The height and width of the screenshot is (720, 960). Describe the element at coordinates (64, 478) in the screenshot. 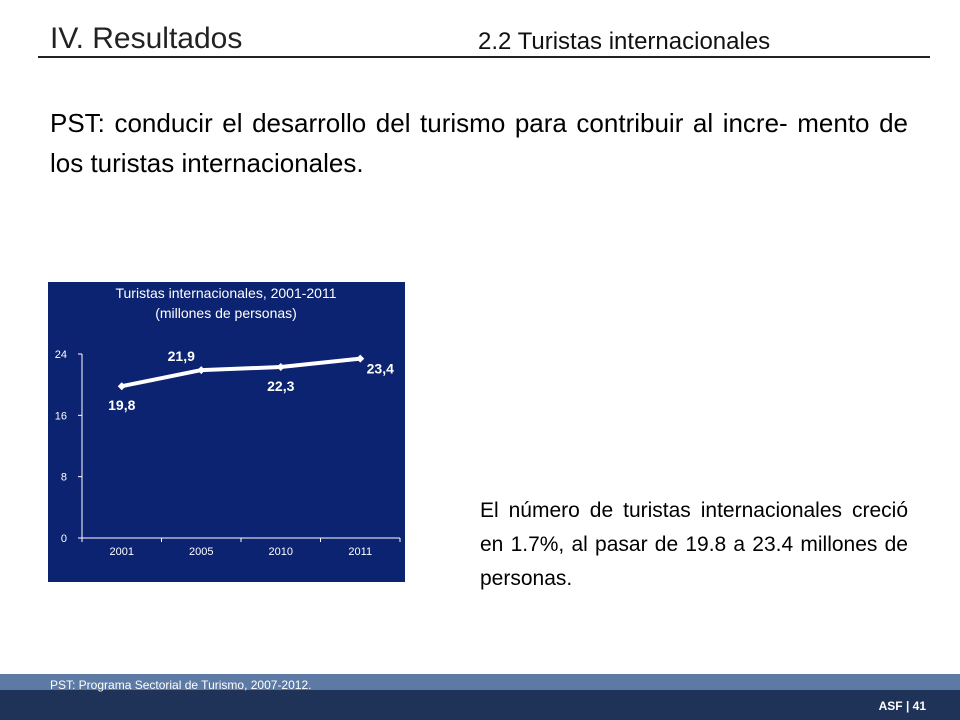

I see `y-tick-label: 8` at that location.